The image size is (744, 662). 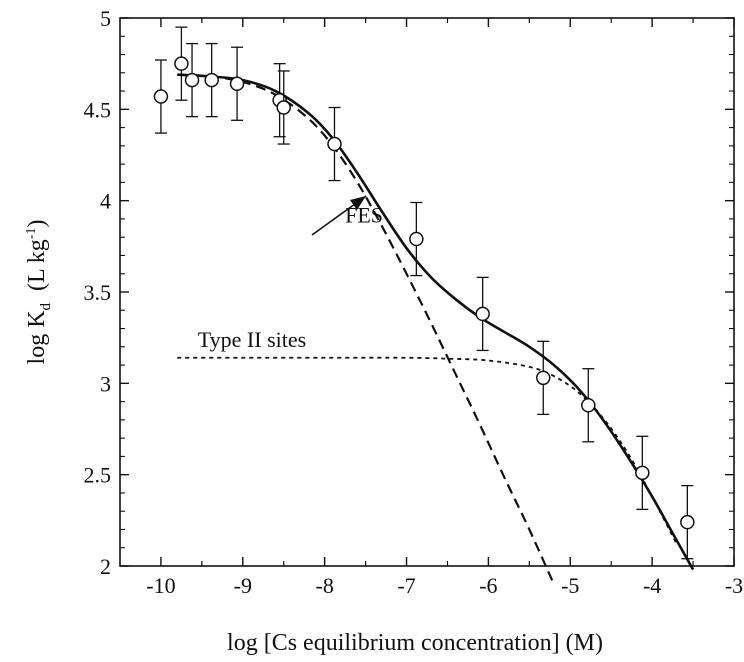 I want to click on y-tick-label: 4, so click(x=105, y=201).